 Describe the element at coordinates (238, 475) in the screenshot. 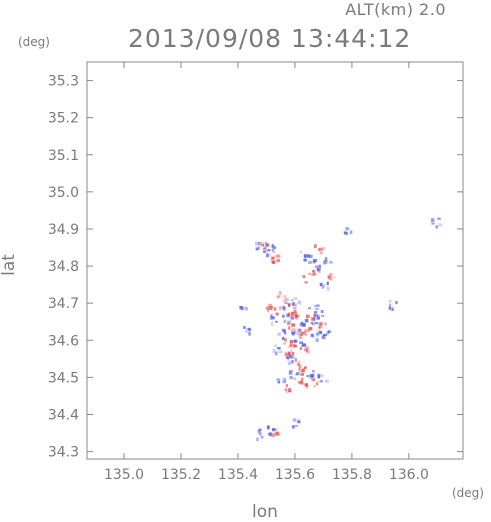

I see `x-tick-label: 135.4` at that location.